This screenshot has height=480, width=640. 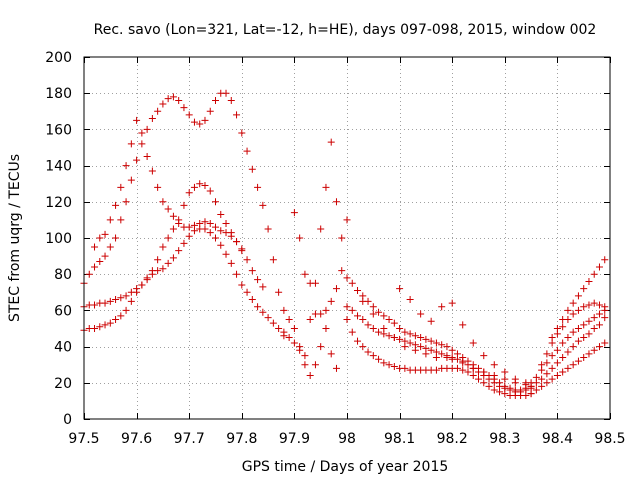 I want to click on series-arc13, so click(x=568, y=368).